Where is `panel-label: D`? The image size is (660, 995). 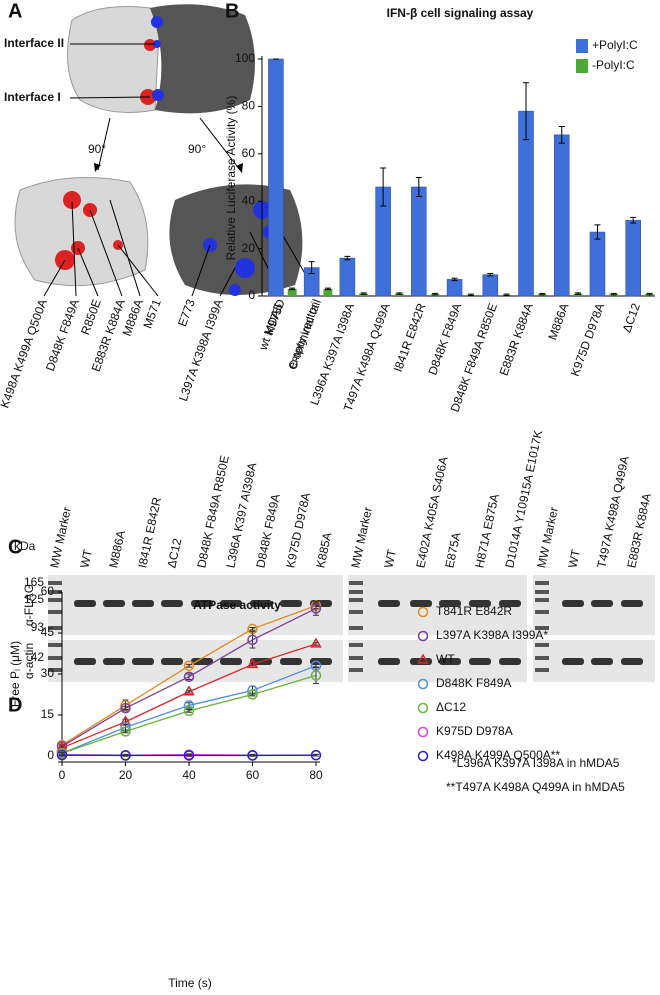
panel-label: D is located at coordinates (15, 705).